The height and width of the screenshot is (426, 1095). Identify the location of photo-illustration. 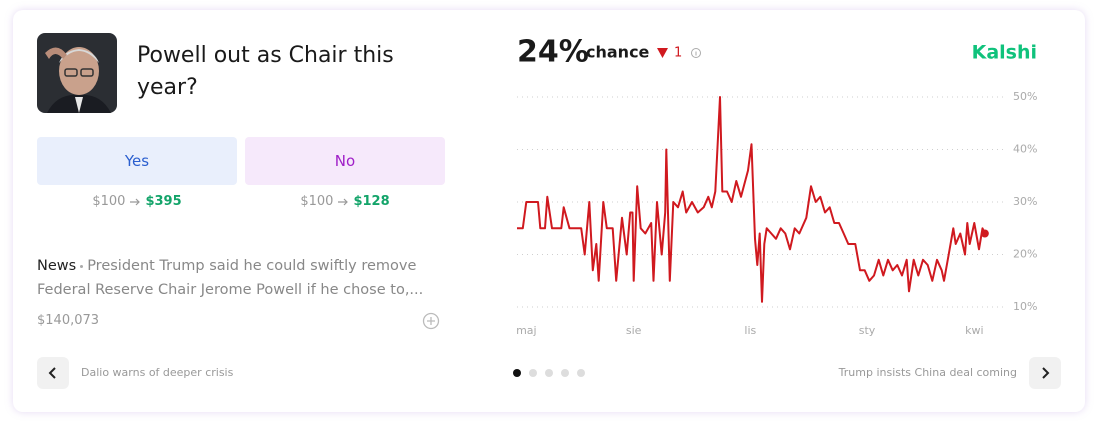
(77, 73).